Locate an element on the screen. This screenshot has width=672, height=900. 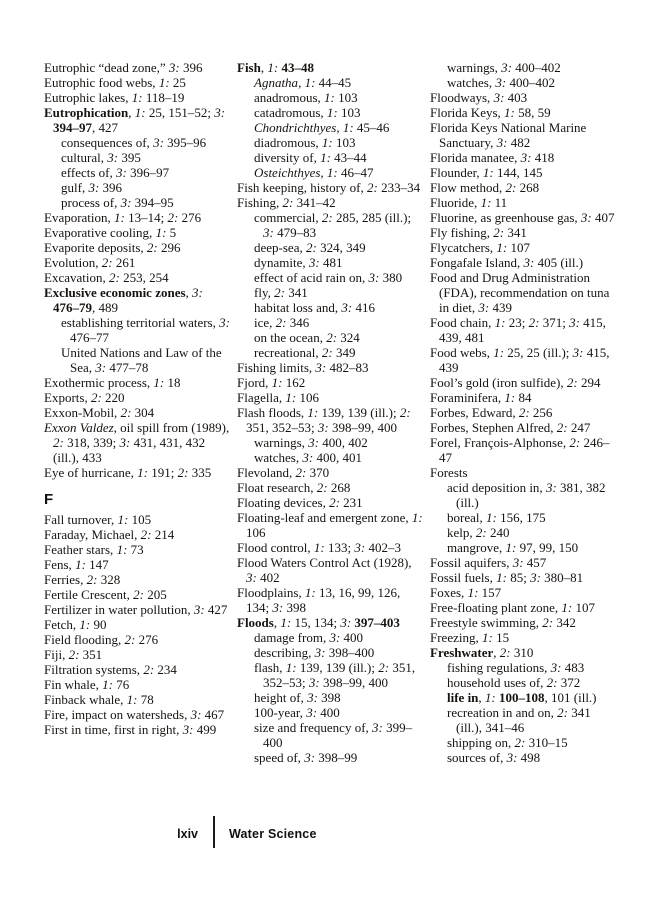
index-subentry: acid deposition in, 3: 381, 382 (ill.) is located at coordinates (523, 495).